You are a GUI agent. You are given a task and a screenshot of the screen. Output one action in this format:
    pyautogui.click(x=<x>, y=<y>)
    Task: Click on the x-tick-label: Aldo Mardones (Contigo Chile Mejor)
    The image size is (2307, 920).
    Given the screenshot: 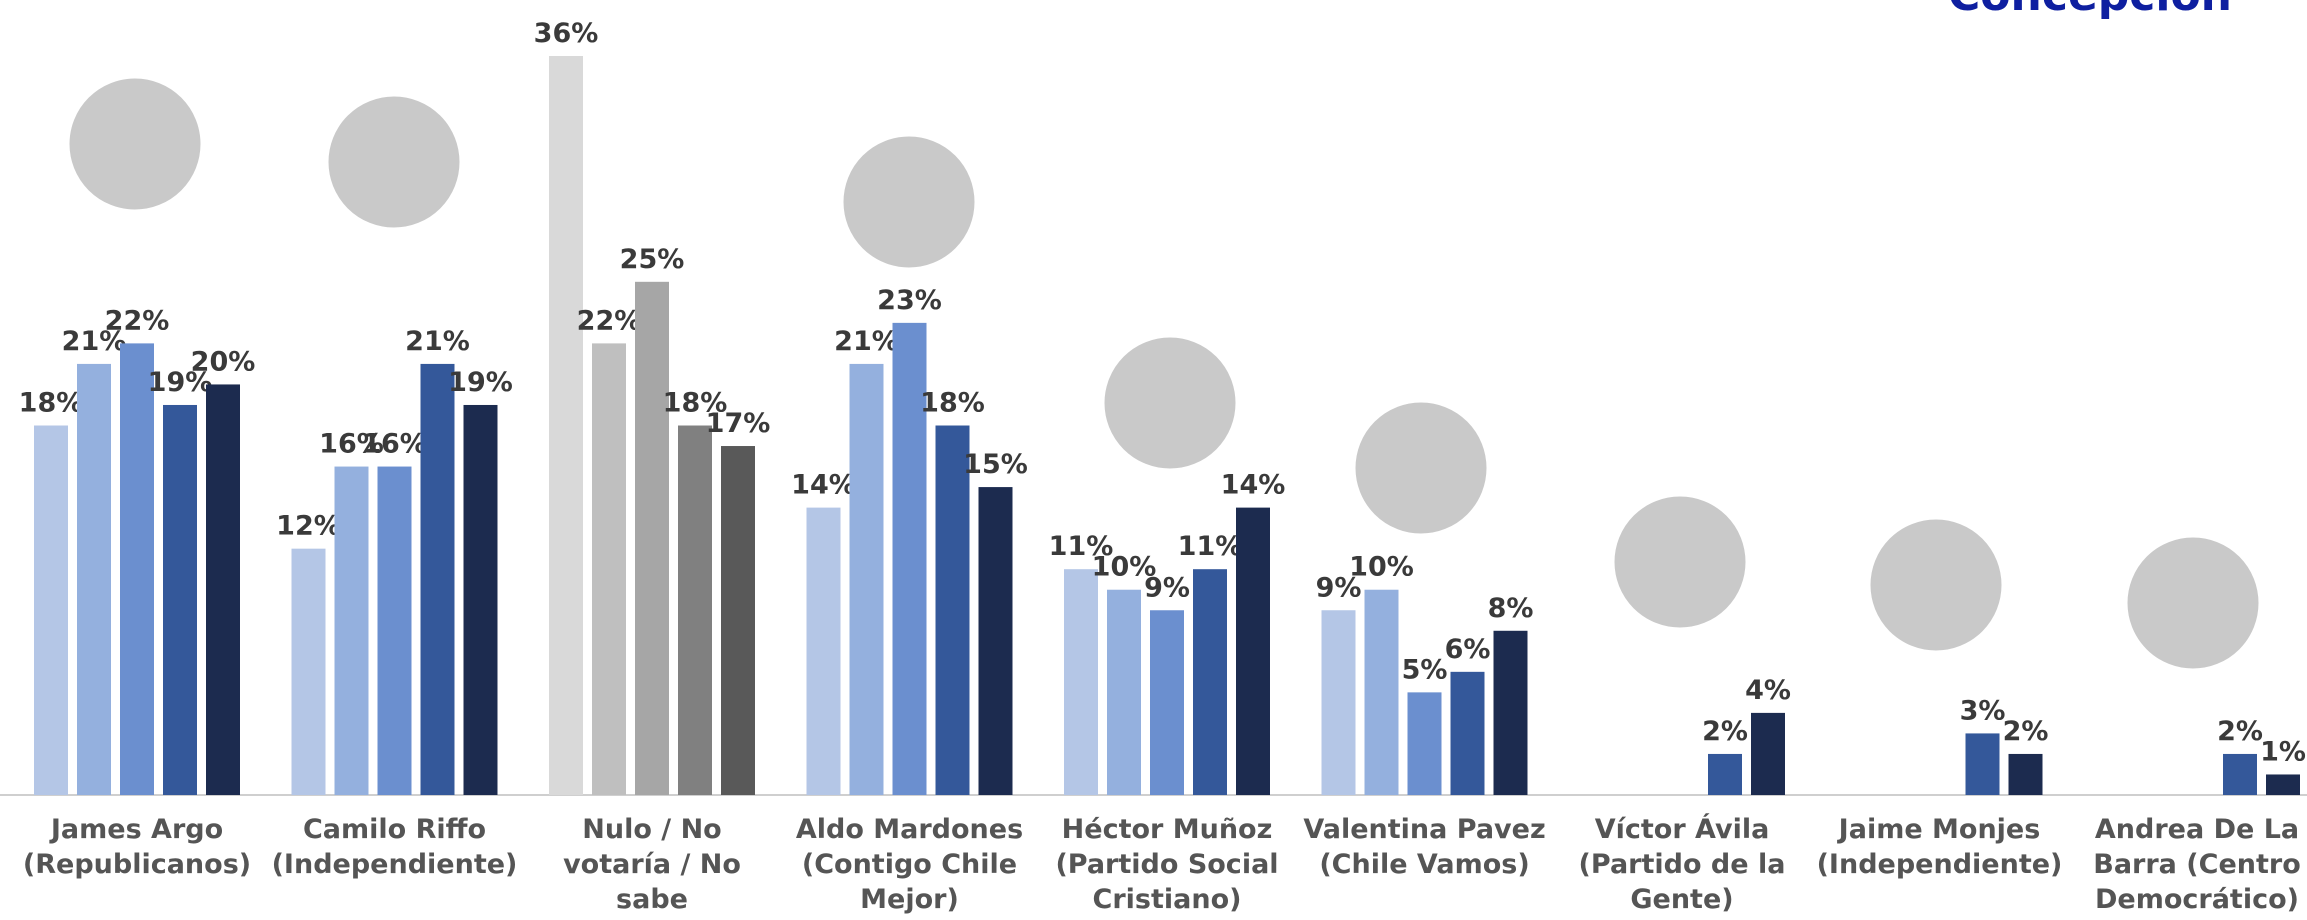 What is the action you would take?
    pyautogui.click(x=910, y=864)
    